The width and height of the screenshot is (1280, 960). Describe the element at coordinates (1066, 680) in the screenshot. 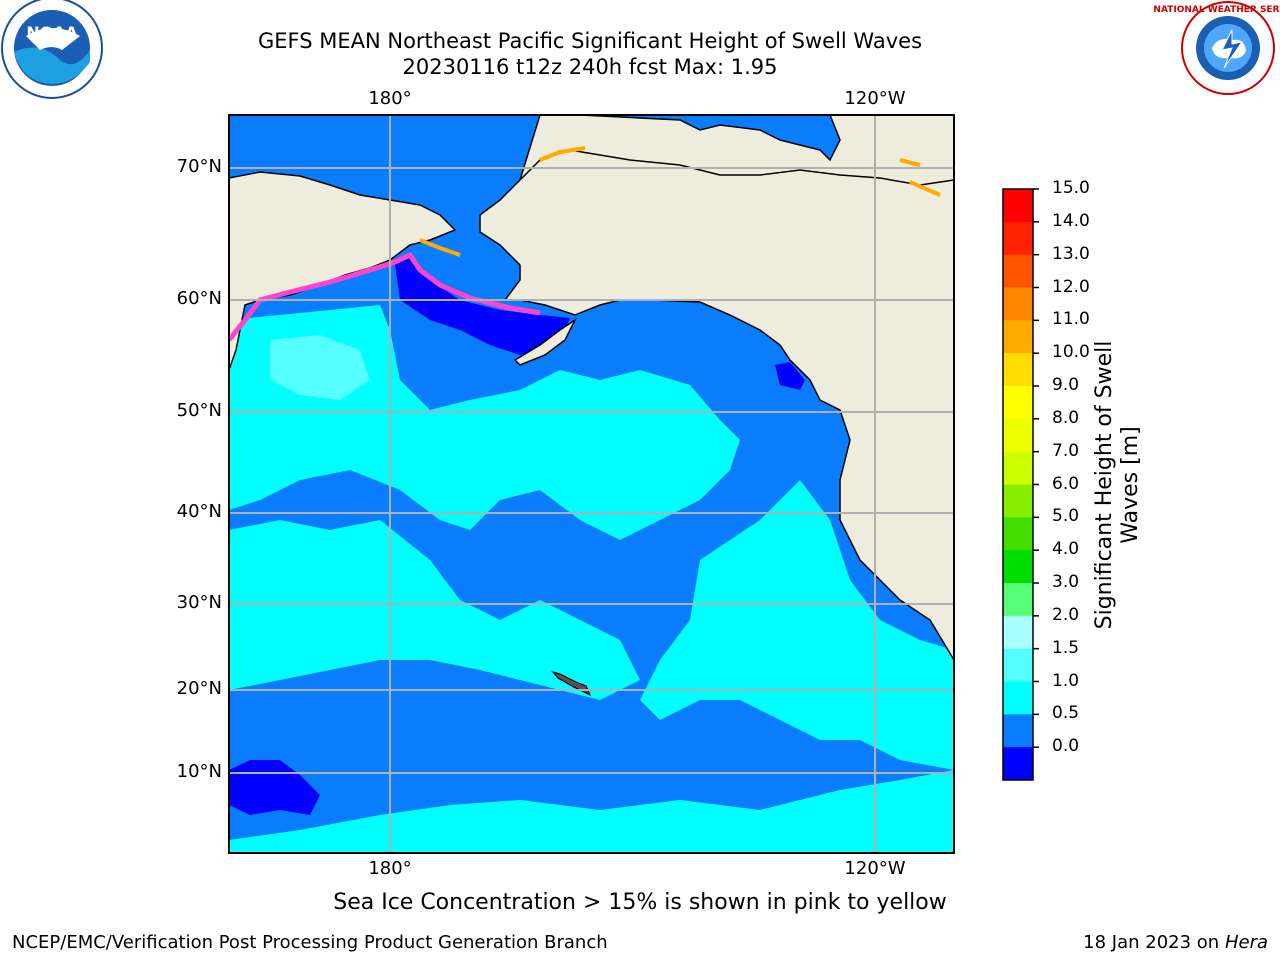

I see `colorbar-tick-label: 1.0` at that location.